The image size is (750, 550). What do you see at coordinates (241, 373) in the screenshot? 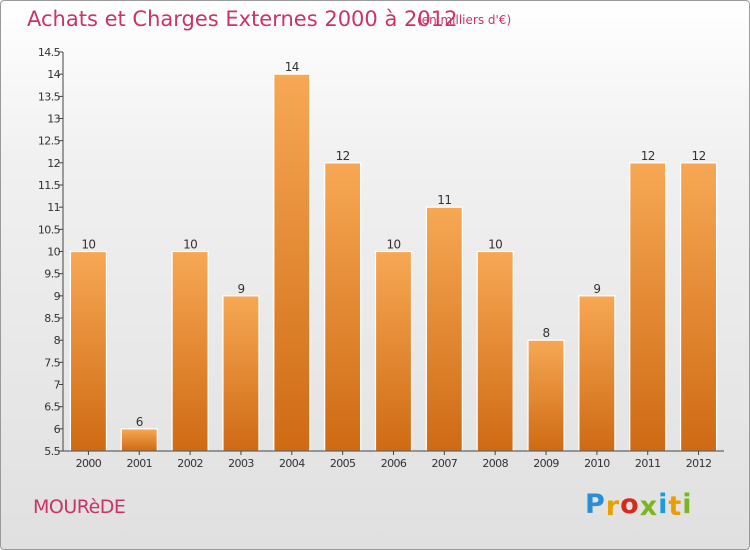
I see `bar-2003` at bounding box center [241, 373].